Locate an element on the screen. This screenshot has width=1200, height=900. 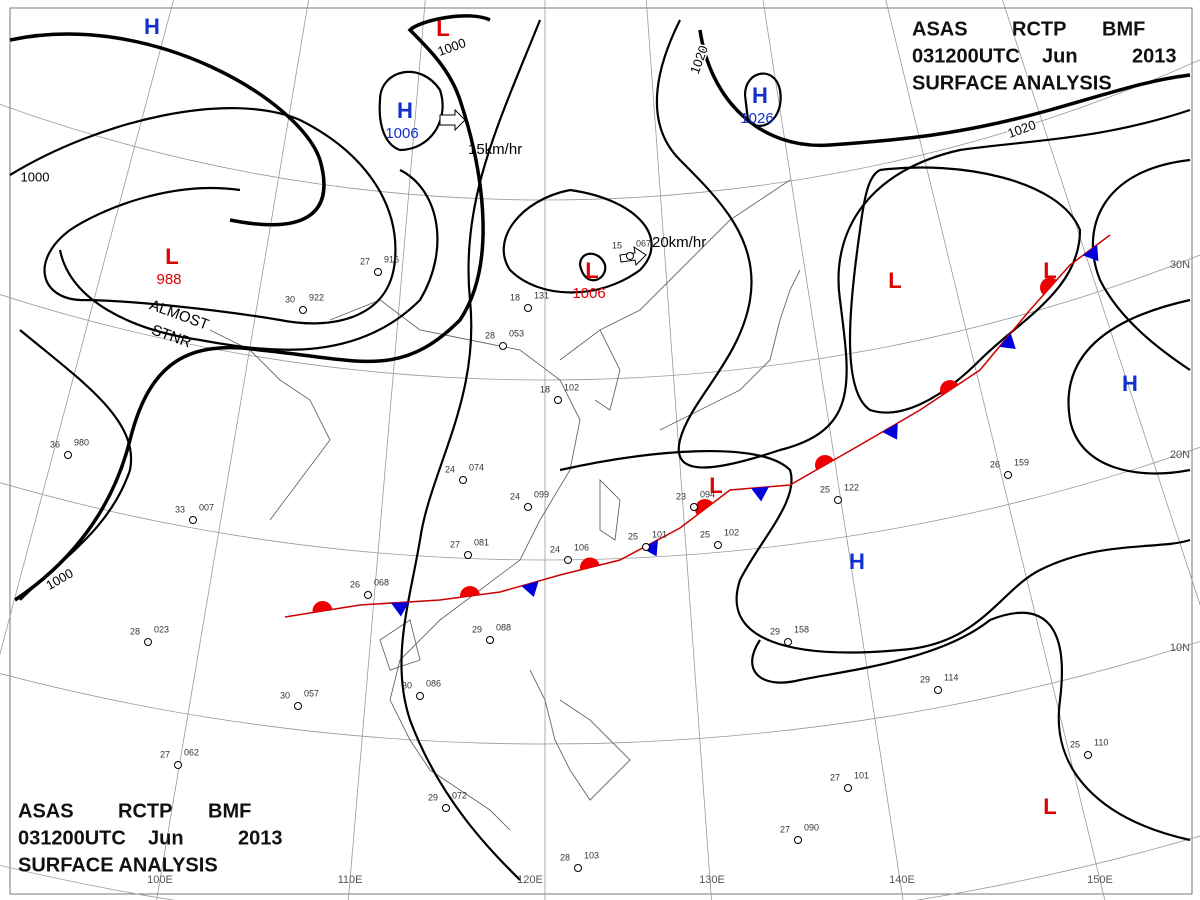
station-pressure: 053 is located at coordinates (516, 333).